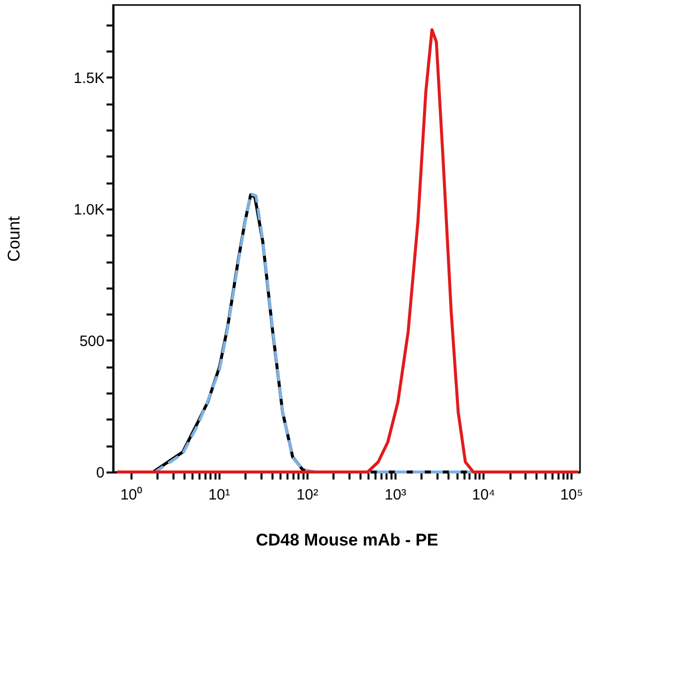 The width and height of the screenshot is (700, 700). What do you see at coordinates (89, 209) in the screenshot?
I see `y-tick-label: 1.0K` at bounding box center [89, 209].